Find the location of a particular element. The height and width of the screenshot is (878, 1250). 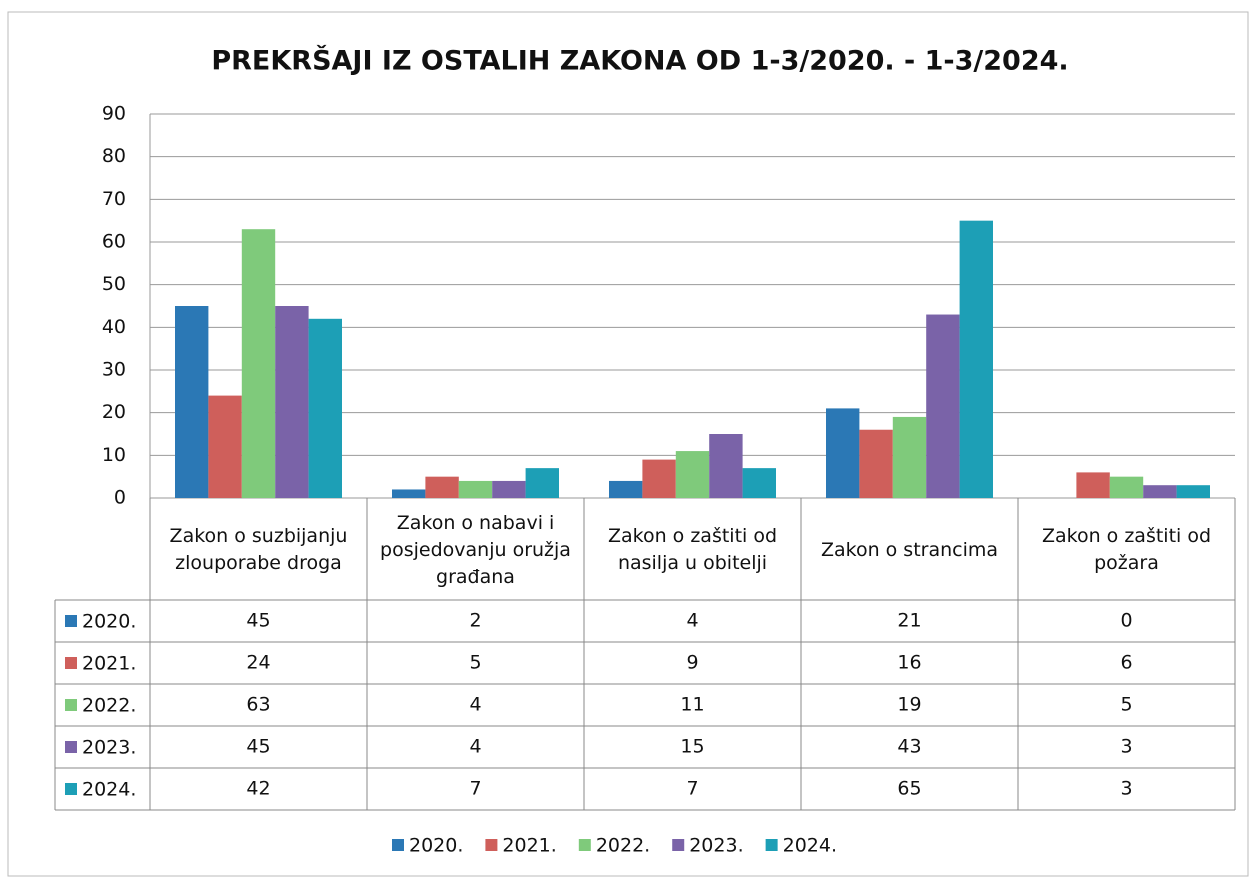

y-tick-label: 80 is located at coordinates (114, 156).